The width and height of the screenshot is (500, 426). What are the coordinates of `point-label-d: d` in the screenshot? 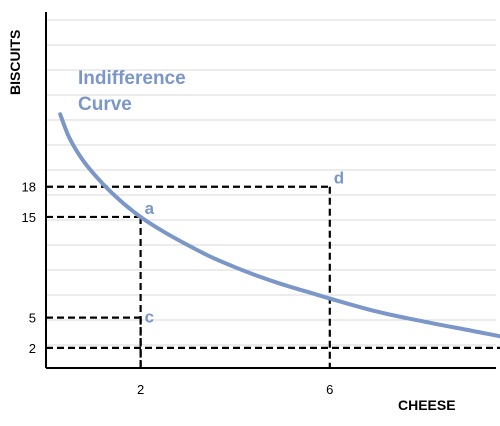 It's located at (339, 178).